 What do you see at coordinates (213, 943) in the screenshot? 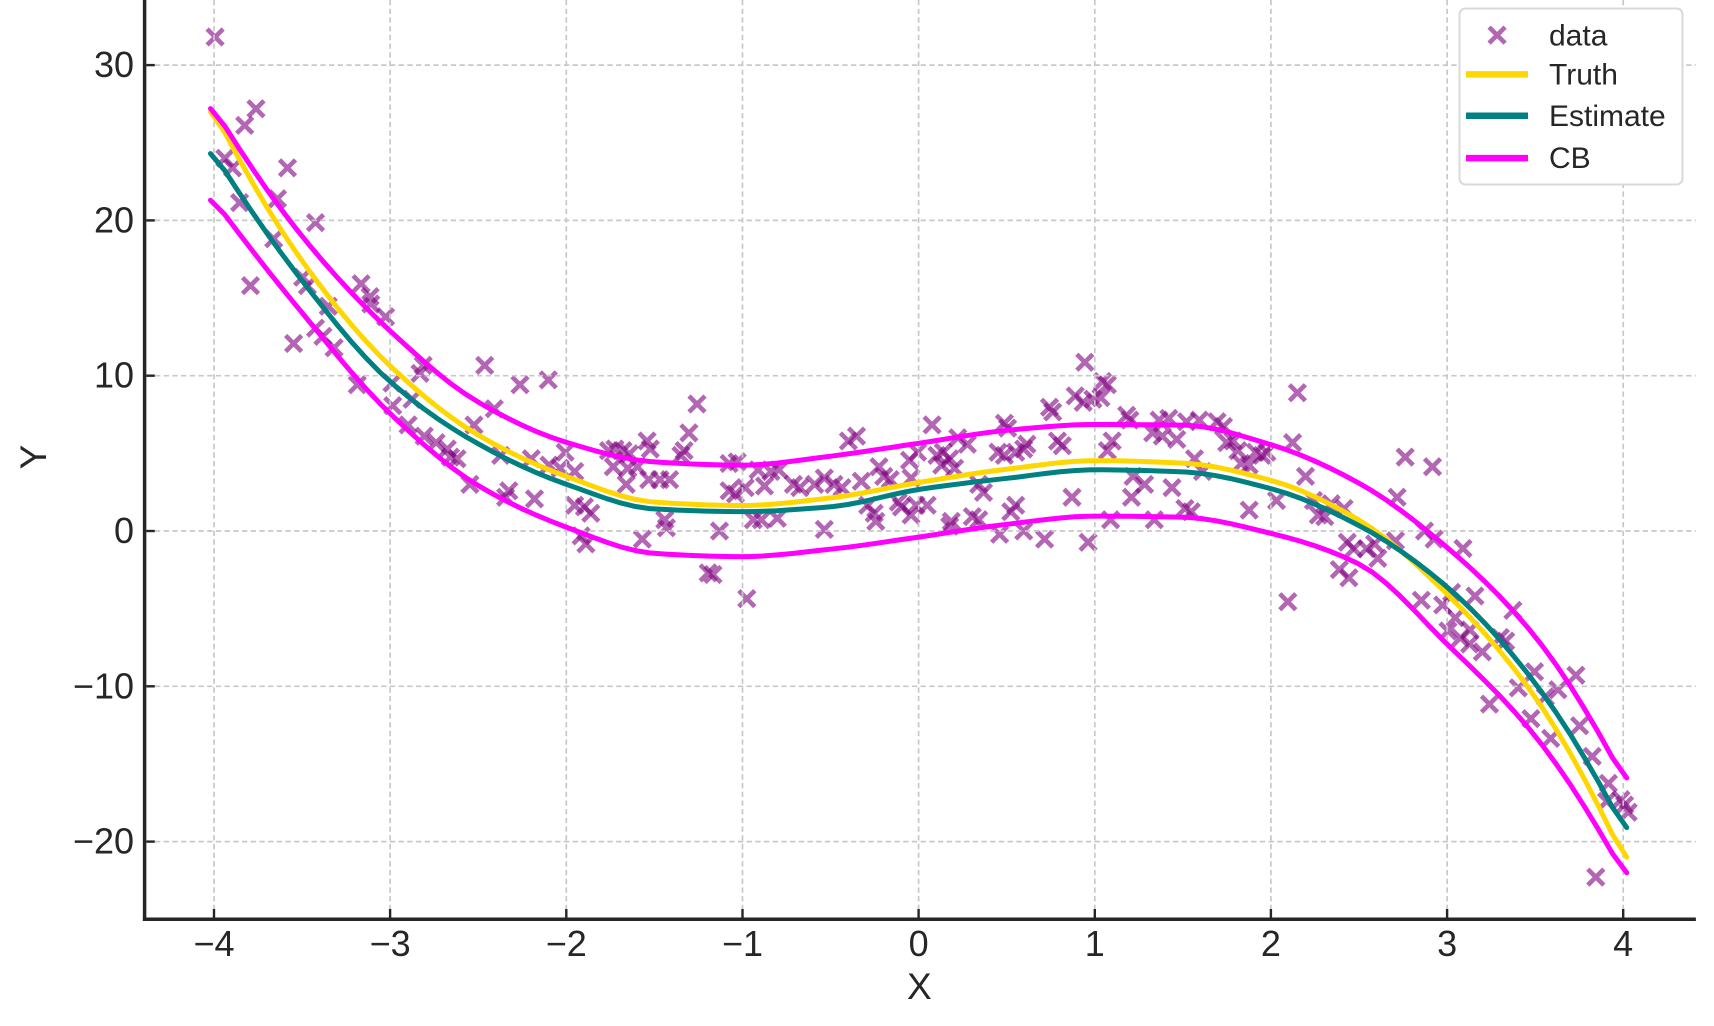
I see `svg-text: −4` at bounding box center [213, 943].